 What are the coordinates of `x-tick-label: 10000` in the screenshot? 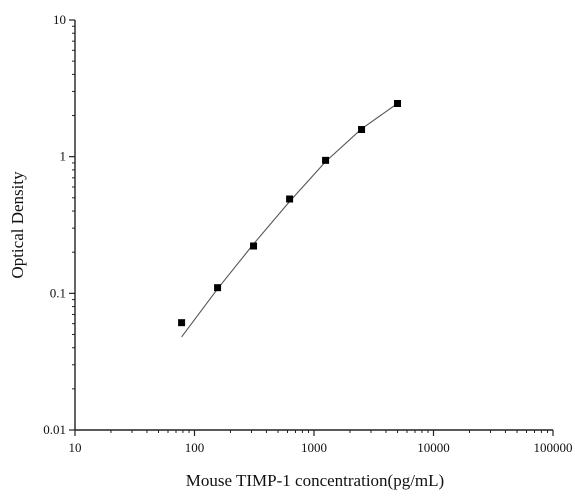 It's located at (433, 447).